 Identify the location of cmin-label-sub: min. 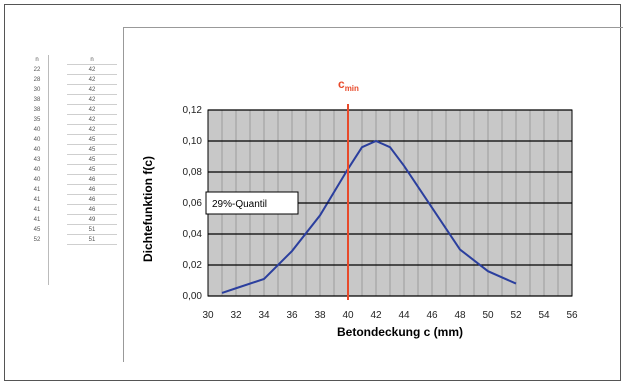
(352, 88).